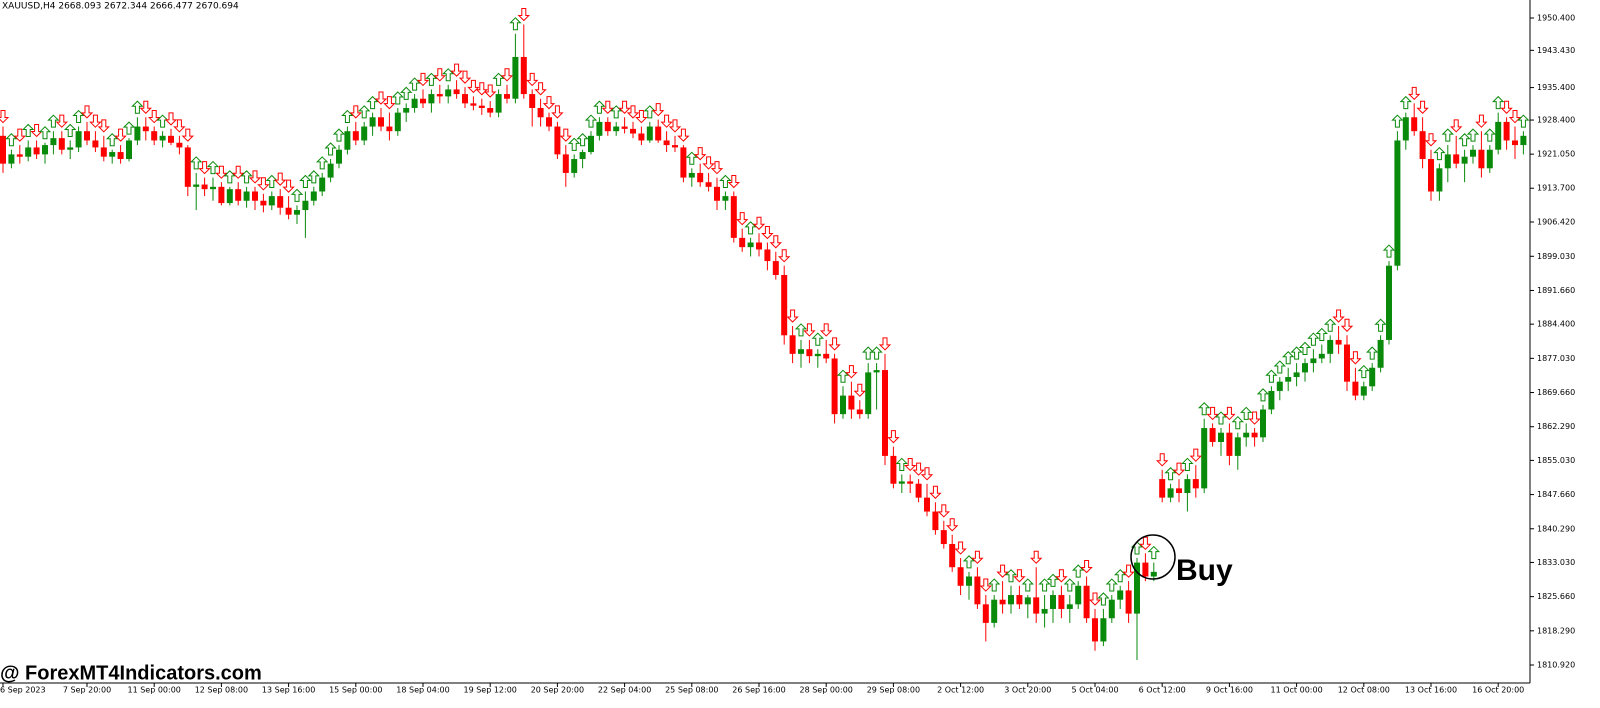 The image size is (1600, 708). What do you see at coordinates (1556, 392) in the screenshot?
I see `y-tick-label: 1869.660` at bounding box center [1556, 392].